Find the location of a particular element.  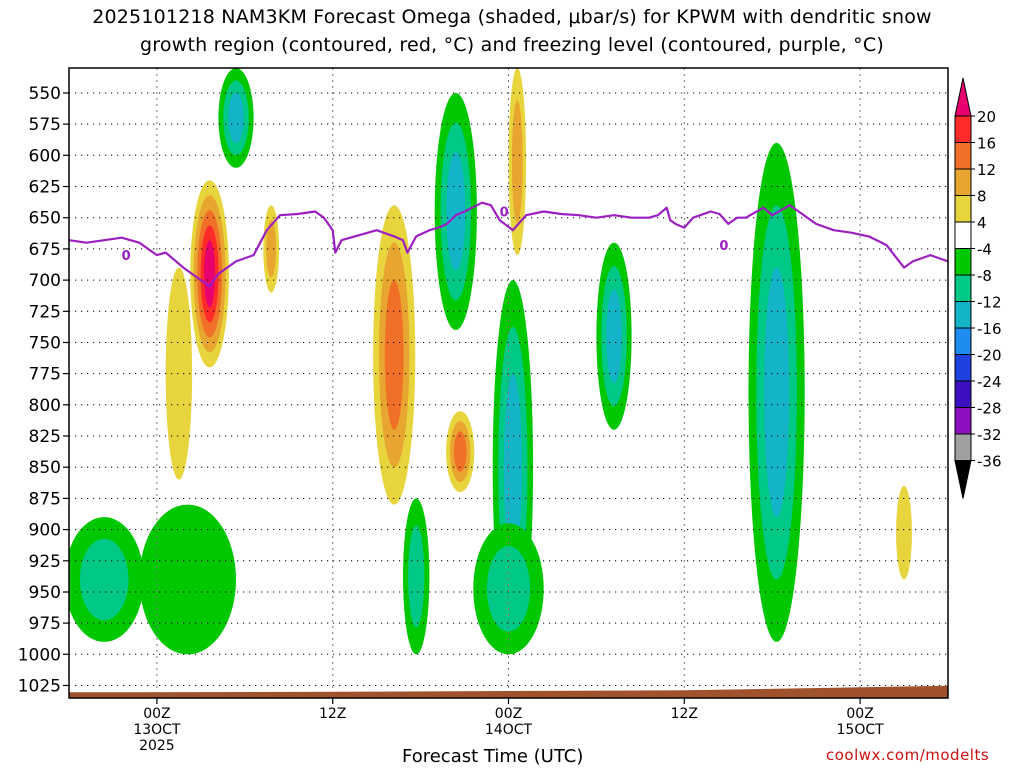

colorbar-label-4: 4 is located at coordinates (982, 223).